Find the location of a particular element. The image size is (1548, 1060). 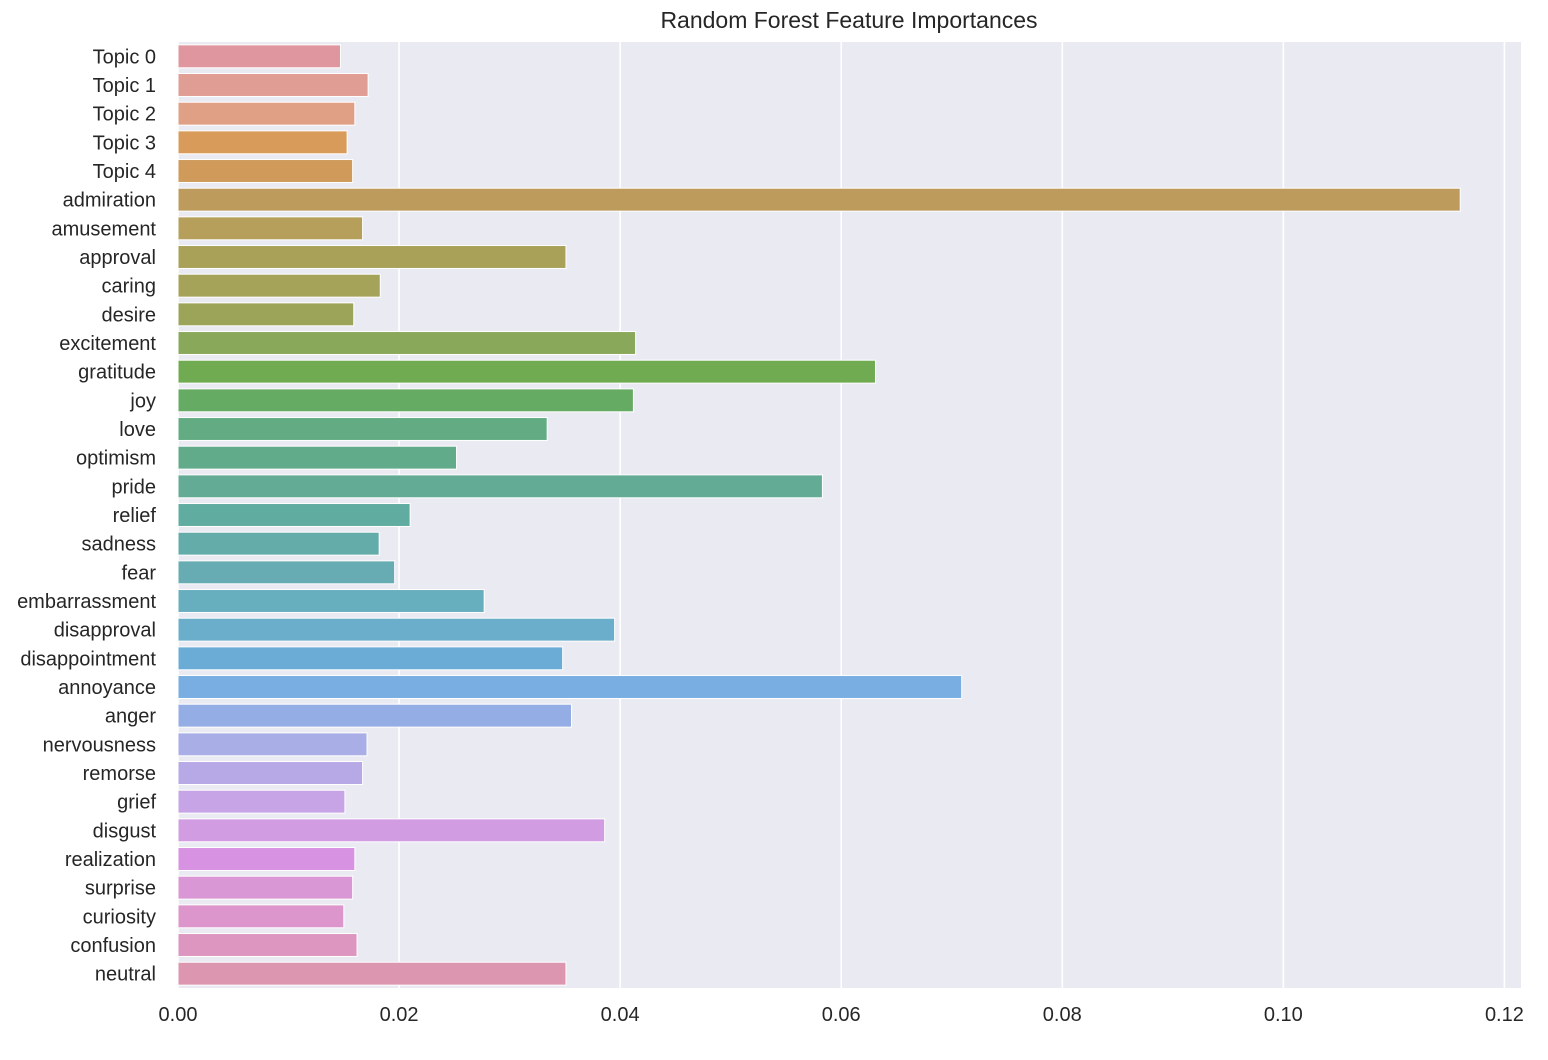

category-label: confusion is located at coordinates (113, 946).